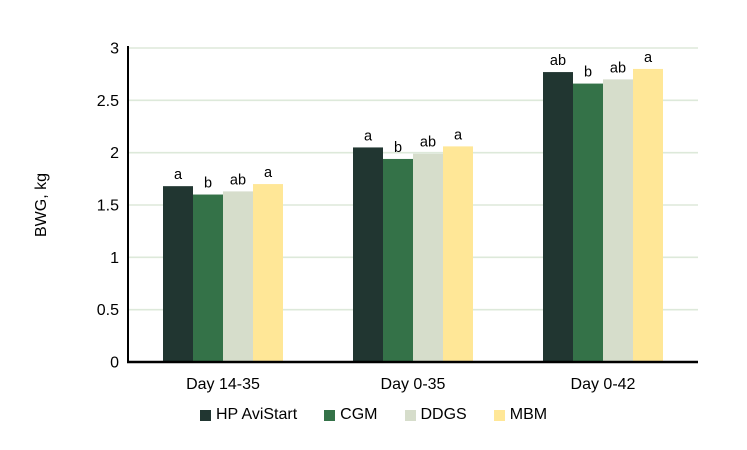 The image size is (747, 450). Describe the element at coordinates (223, 384) in the screenshot. I see `x-category-label: Day 14-35` at that location.